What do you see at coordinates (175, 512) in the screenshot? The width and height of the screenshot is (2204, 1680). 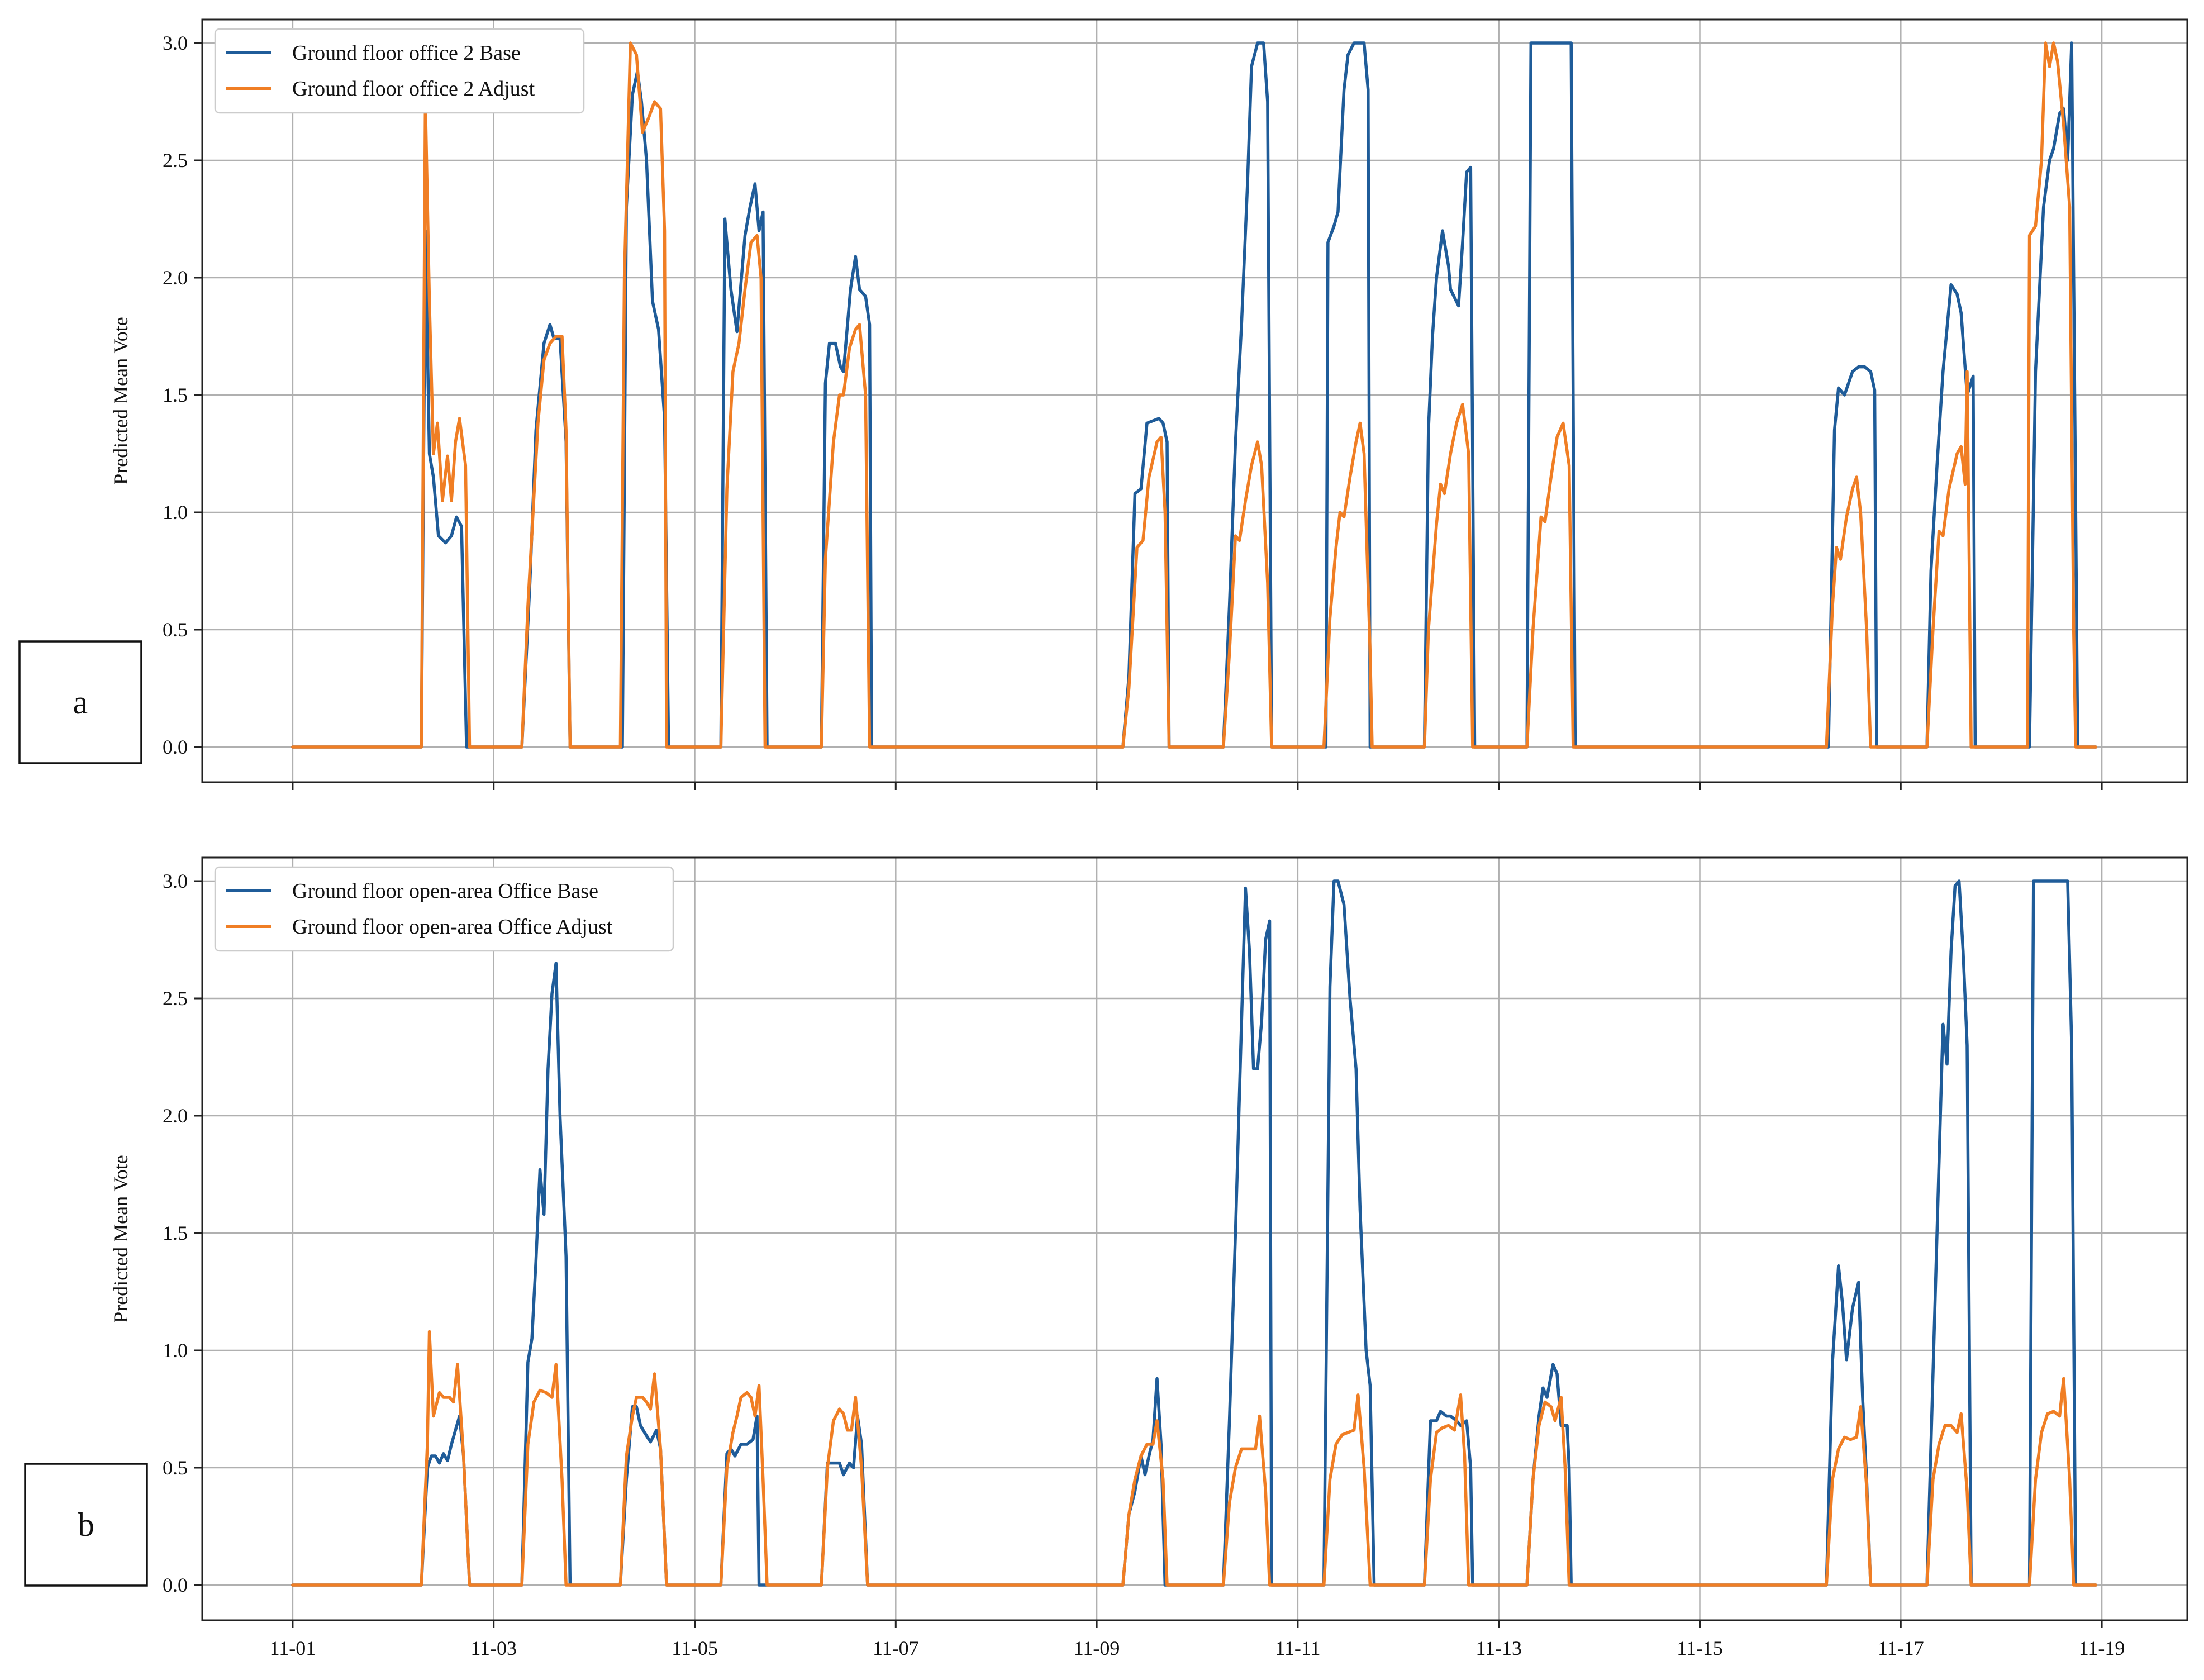 I see `y-tick-label-a-2: 1.0` at bounding box center [175, 512].